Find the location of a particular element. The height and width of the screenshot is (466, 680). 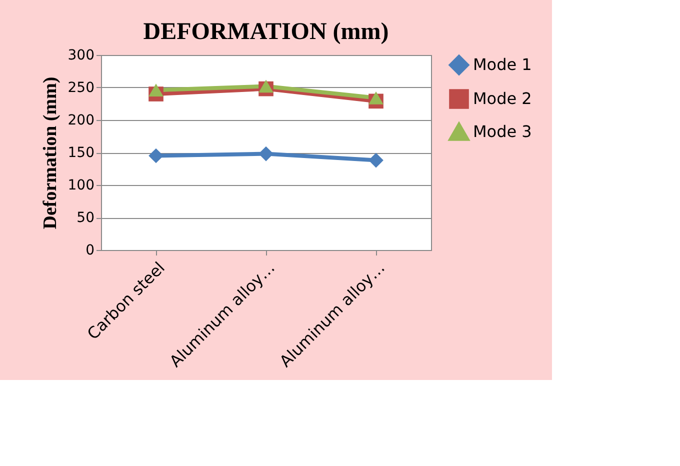

y-tick-label: 250 is located at coordinates (81, 88).